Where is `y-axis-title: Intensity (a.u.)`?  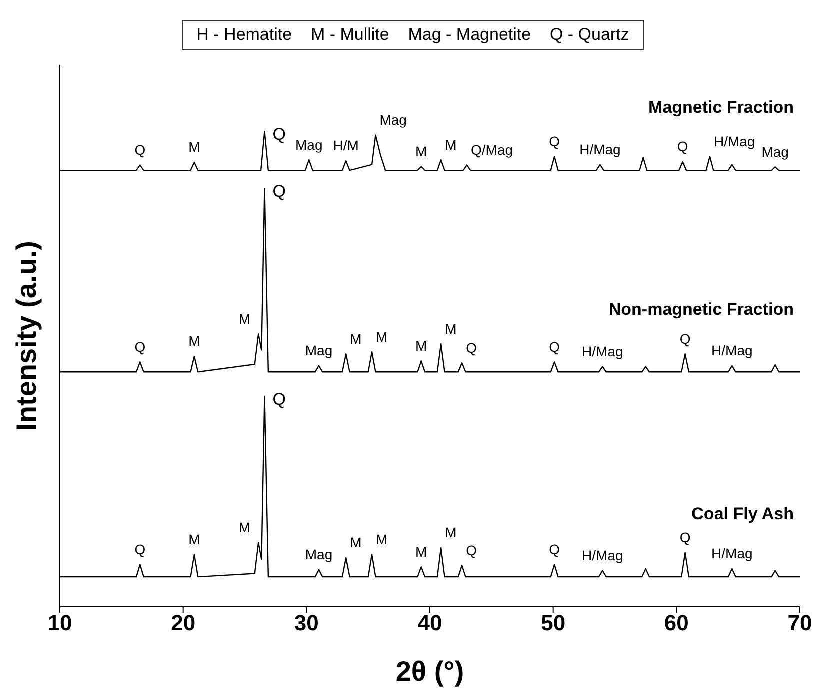
y-axis-title: Intensity (a.u.) is located at coordinates (26, 336).